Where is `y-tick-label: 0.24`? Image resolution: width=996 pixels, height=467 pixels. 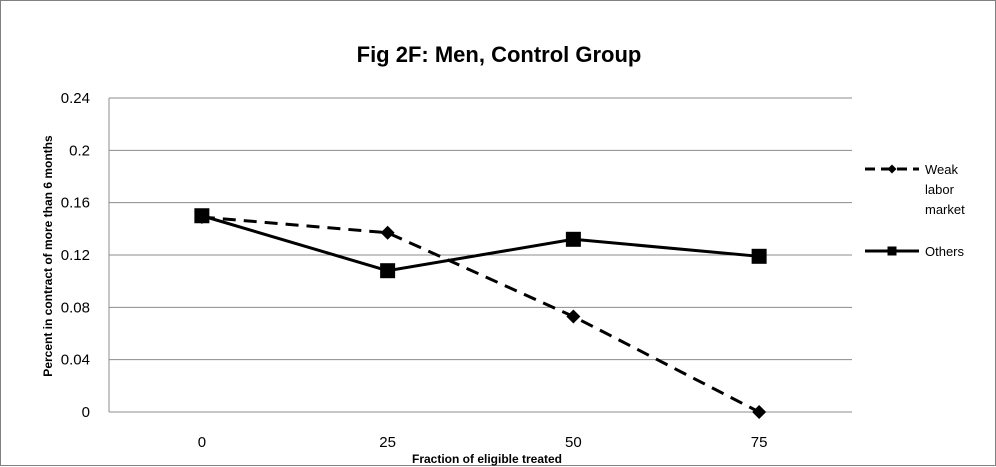
y-tick-label: 0.24 is located at coordinates (75, 98).